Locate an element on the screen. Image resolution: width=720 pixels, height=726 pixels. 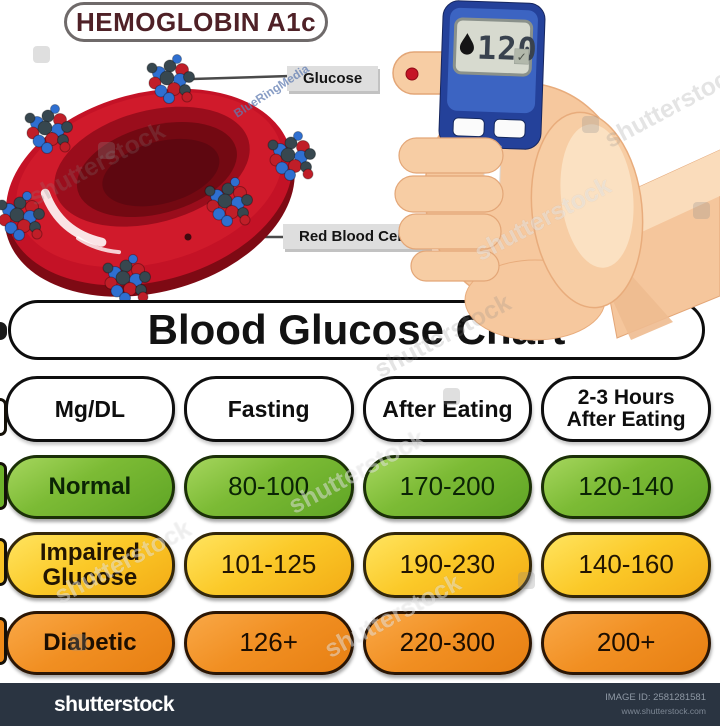
stock-site-url: www.shutterstock.com is located at coordinates (663, 711).